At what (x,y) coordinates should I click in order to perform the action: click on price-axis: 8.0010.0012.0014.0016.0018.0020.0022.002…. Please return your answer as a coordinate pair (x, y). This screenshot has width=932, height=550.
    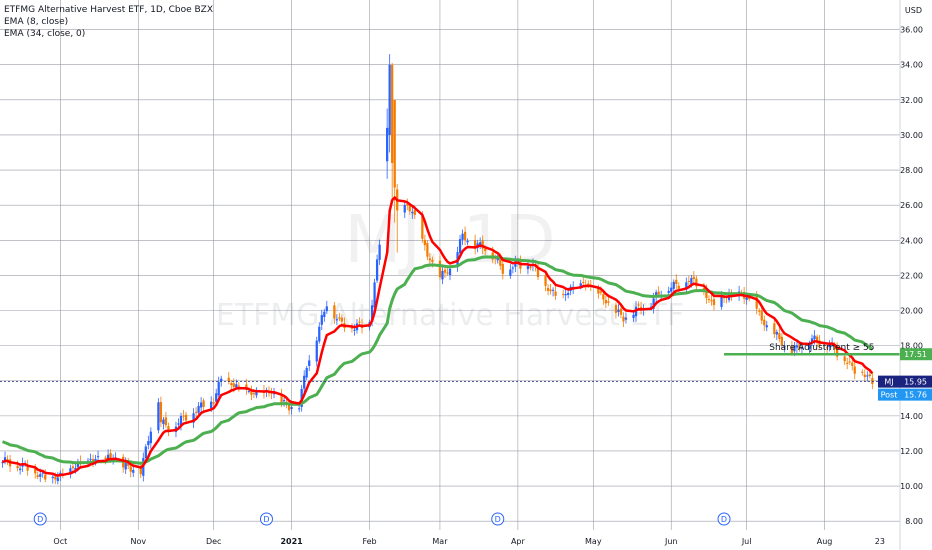
    Looking at the image, I should click on (911, 276).